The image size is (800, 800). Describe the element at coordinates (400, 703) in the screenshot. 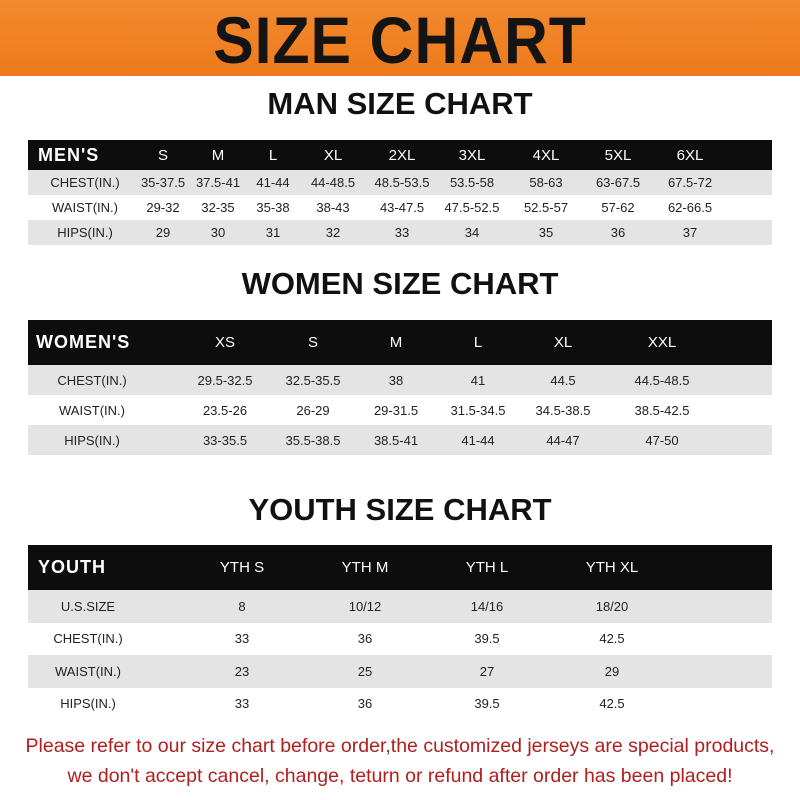

I see `table-row: HIPS(IN.) 33 36 39.5 42.5` at that location.